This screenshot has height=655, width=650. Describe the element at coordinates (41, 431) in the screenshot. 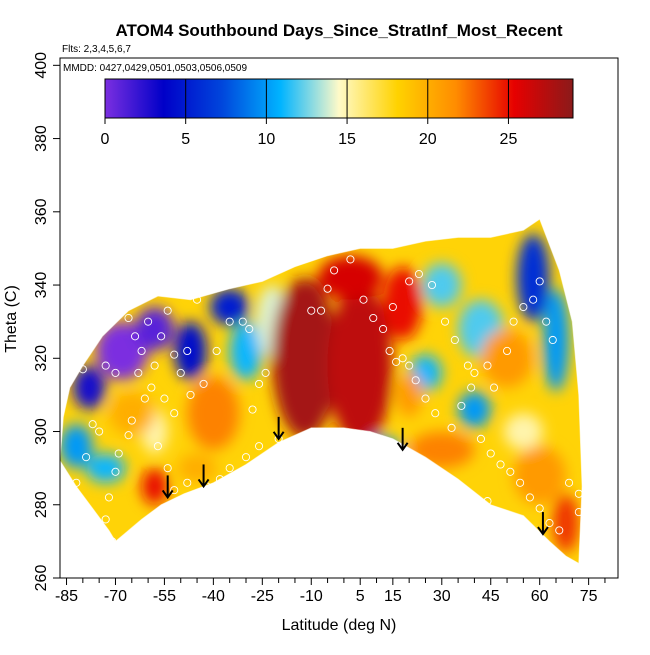

I see `y-tick-label-300: 300` at that location.